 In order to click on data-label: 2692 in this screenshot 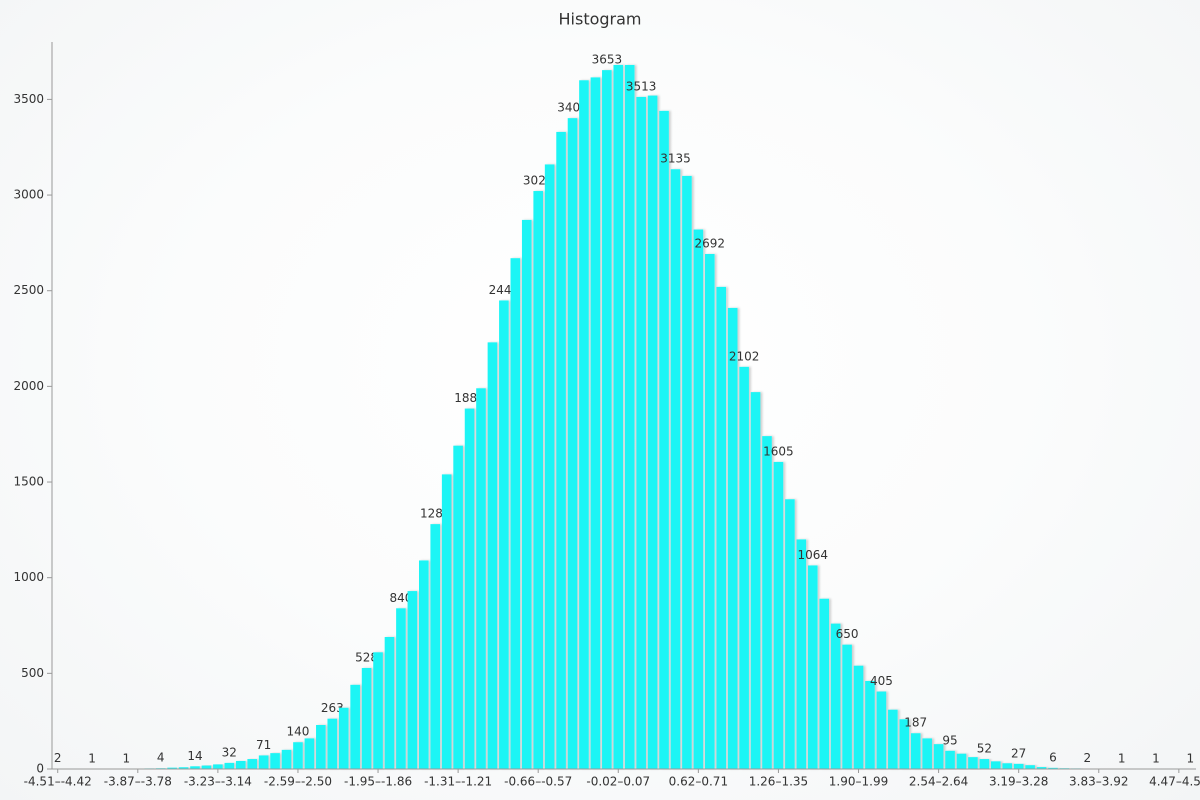, I will do `click(710, 243)`.